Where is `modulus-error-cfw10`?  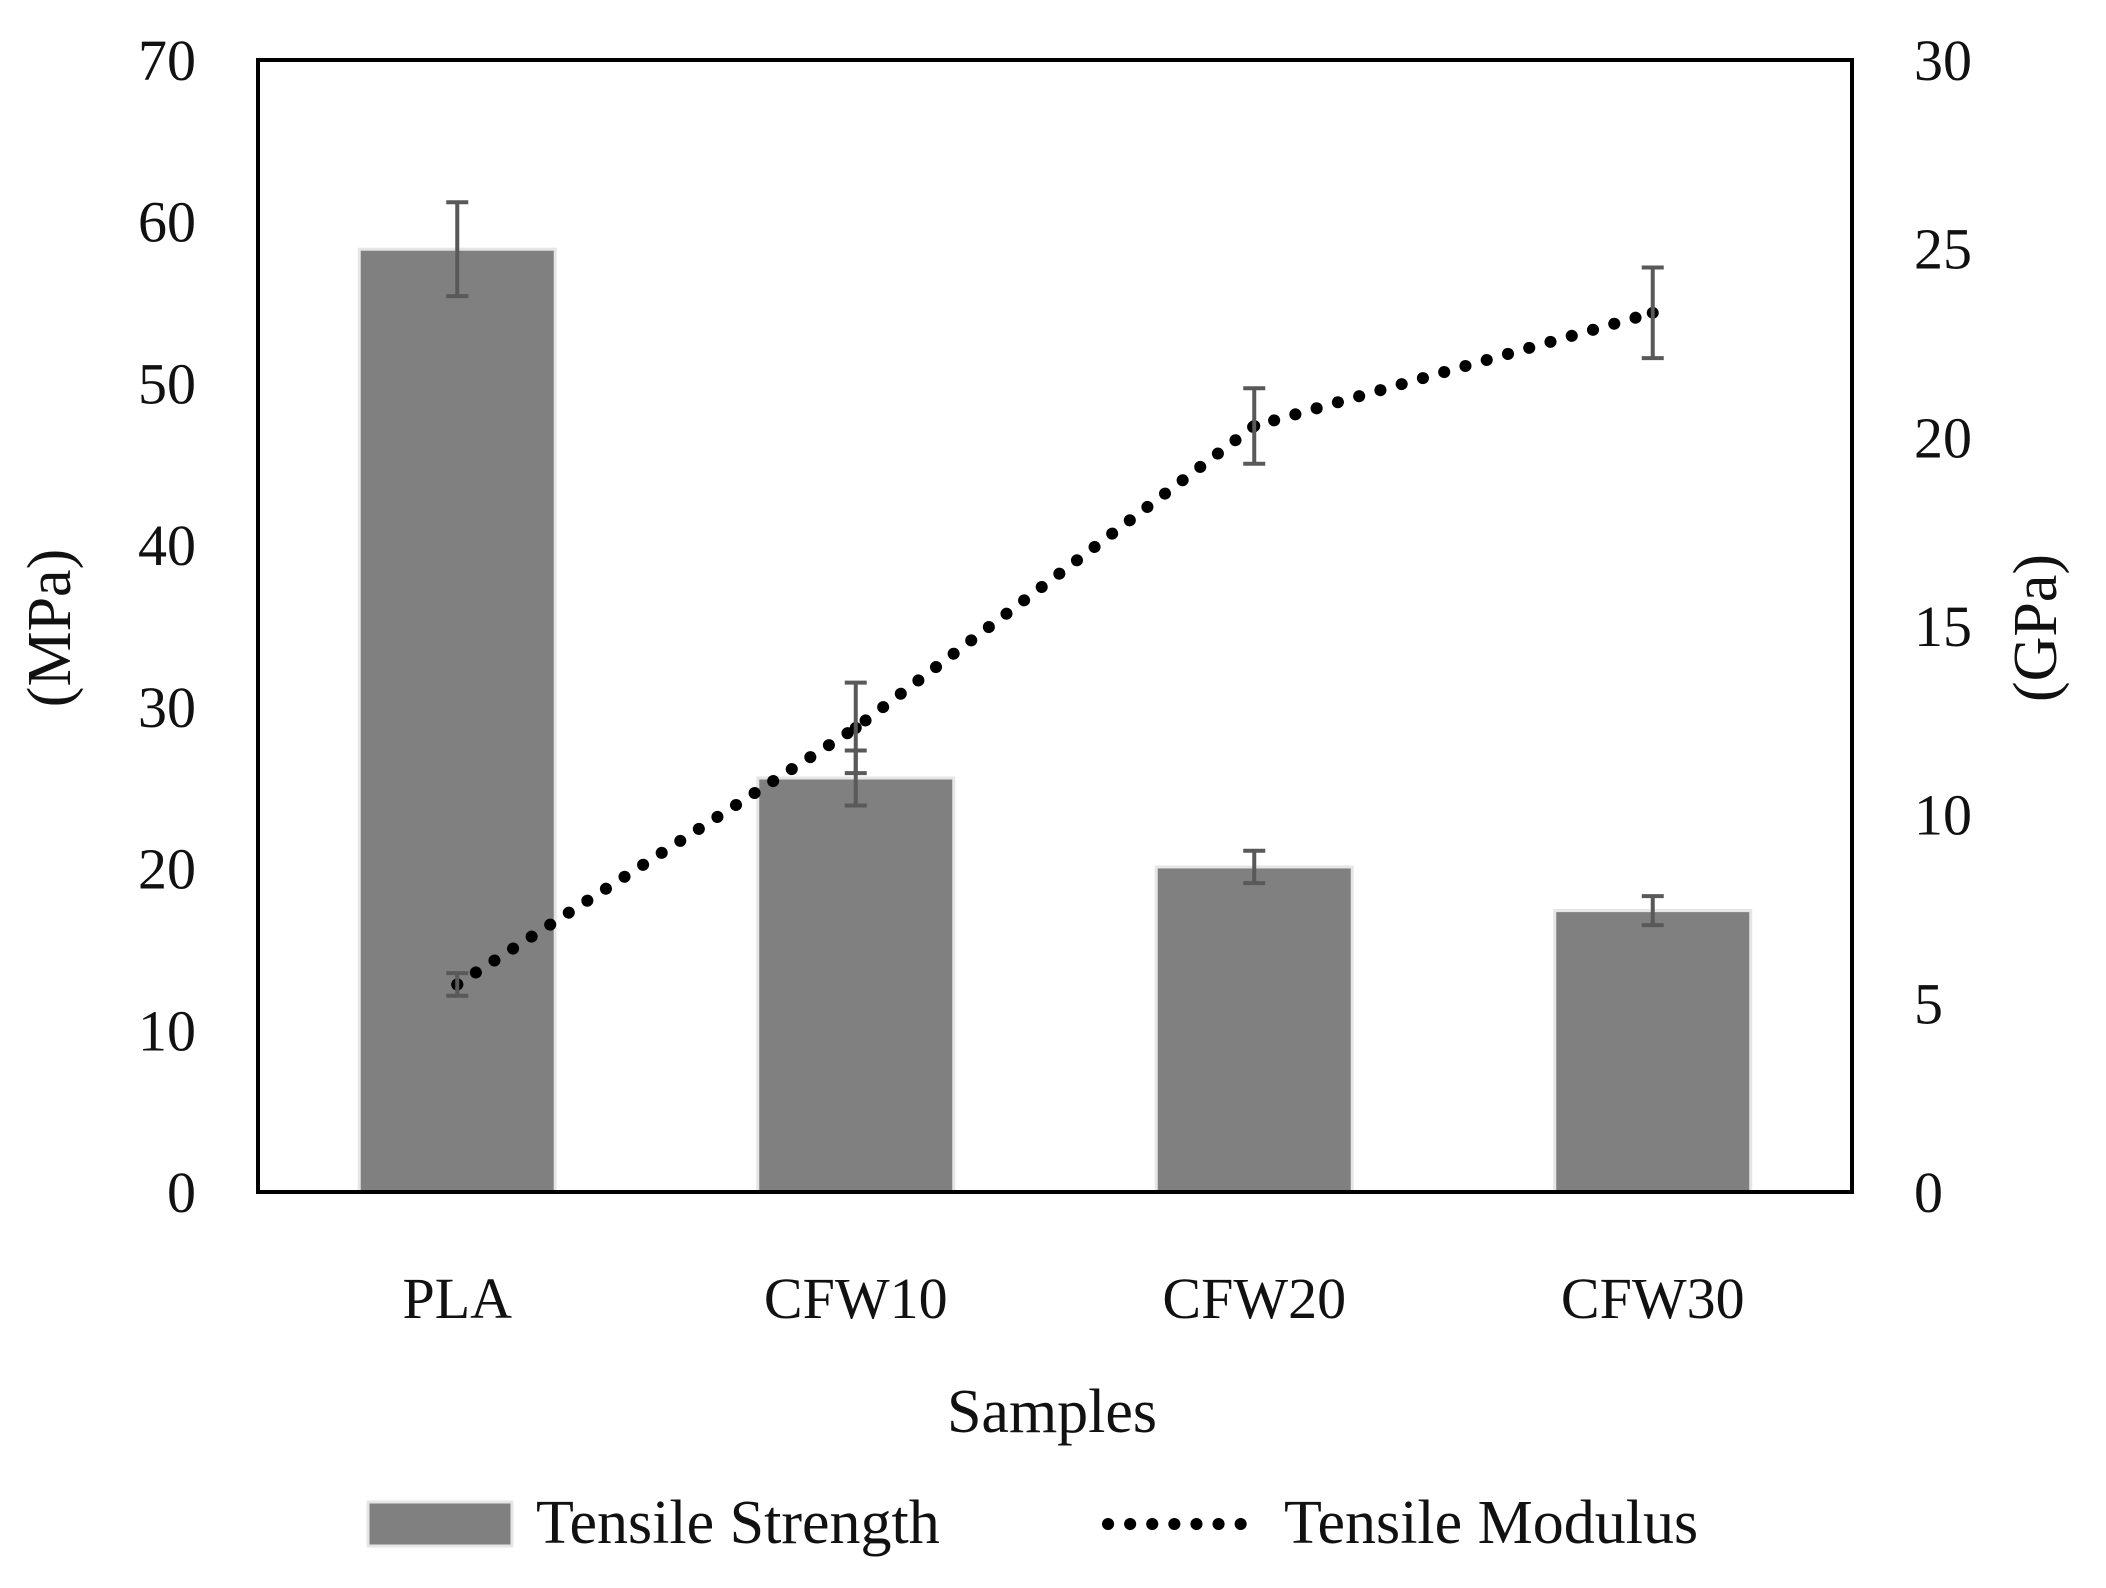 modulus-error-cfw10 is located at coordinates (855, 728).